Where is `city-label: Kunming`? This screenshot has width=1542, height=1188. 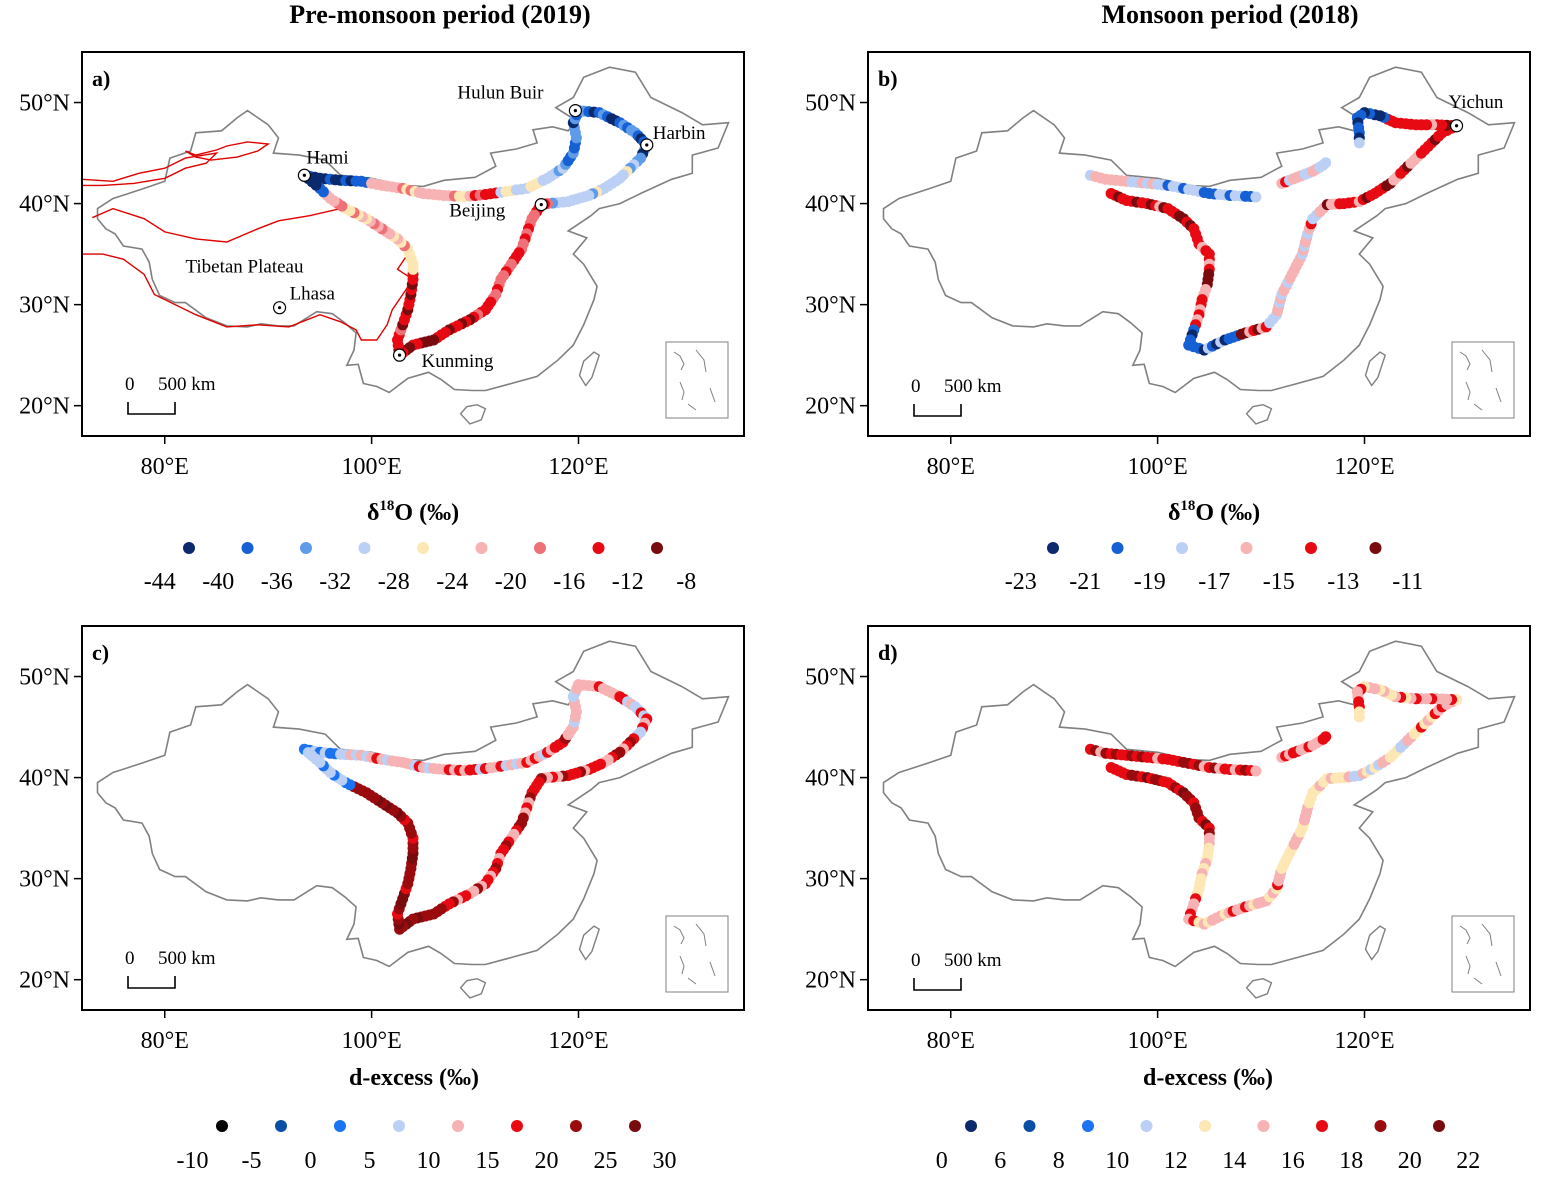
city-label: Kunming is located at coordinates (458, 361).